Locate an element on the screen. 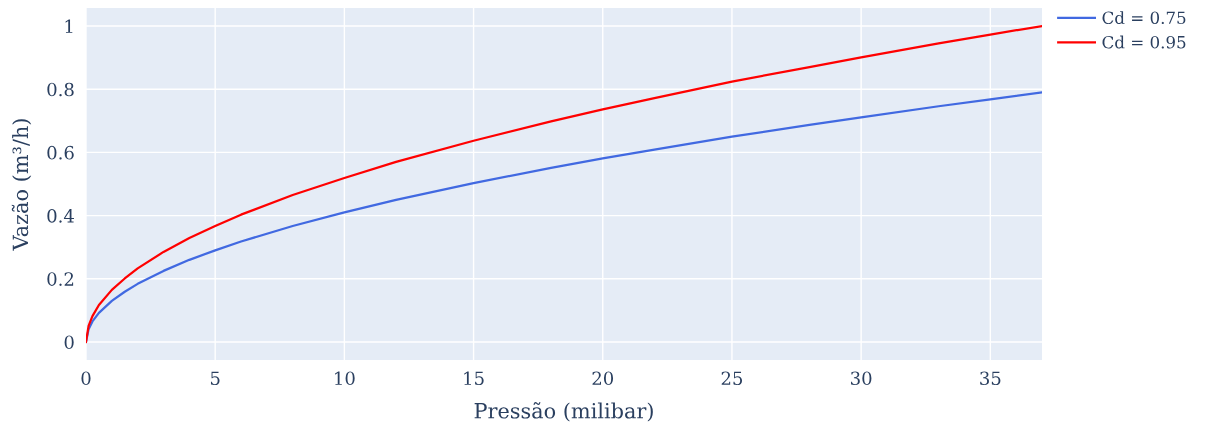  y-tick-label: 0.6 is located at coordinates (60, 152).